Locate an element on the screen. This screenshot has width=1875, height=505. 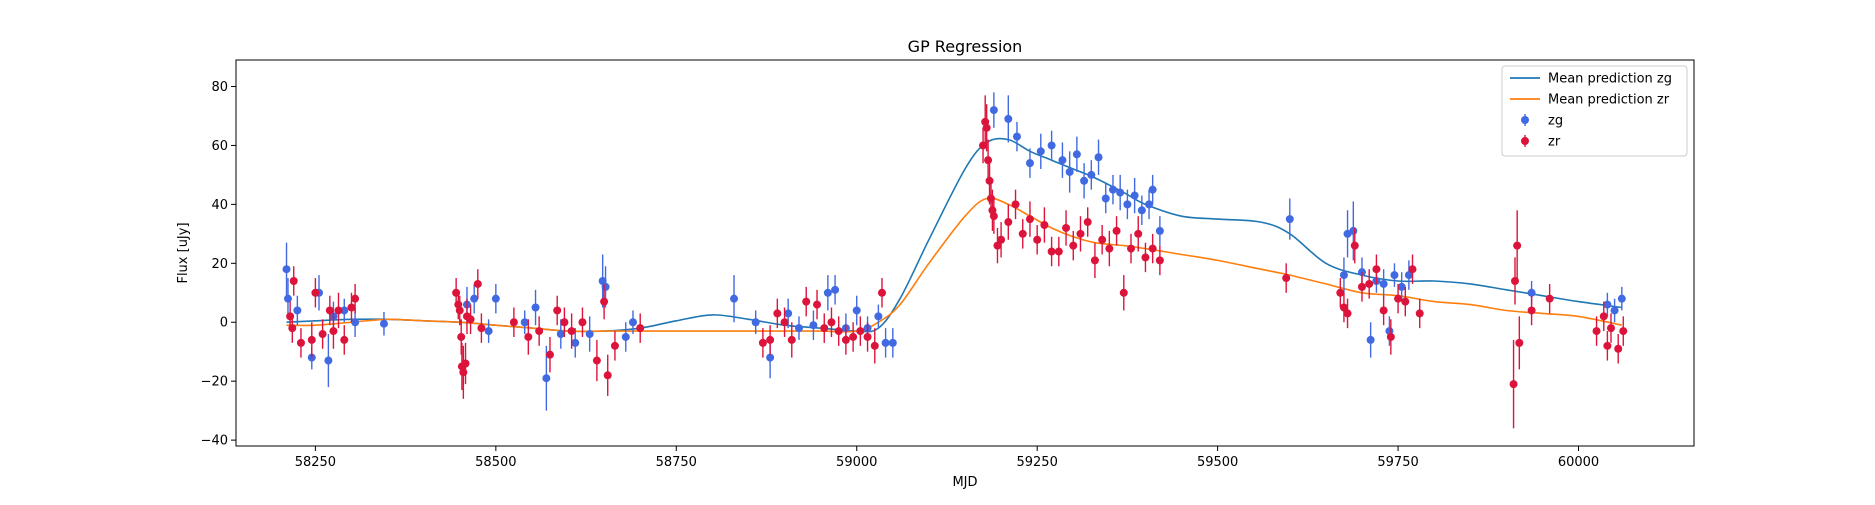
y-tick-label: 20 is located at coordinates (219, 264).